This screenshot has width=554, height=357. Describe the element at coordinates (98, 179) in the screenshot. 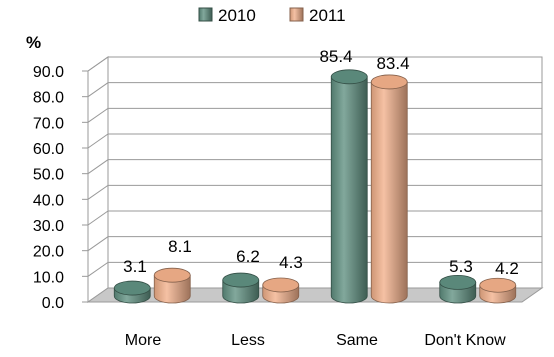

I see `chart-side-wall` at that location.